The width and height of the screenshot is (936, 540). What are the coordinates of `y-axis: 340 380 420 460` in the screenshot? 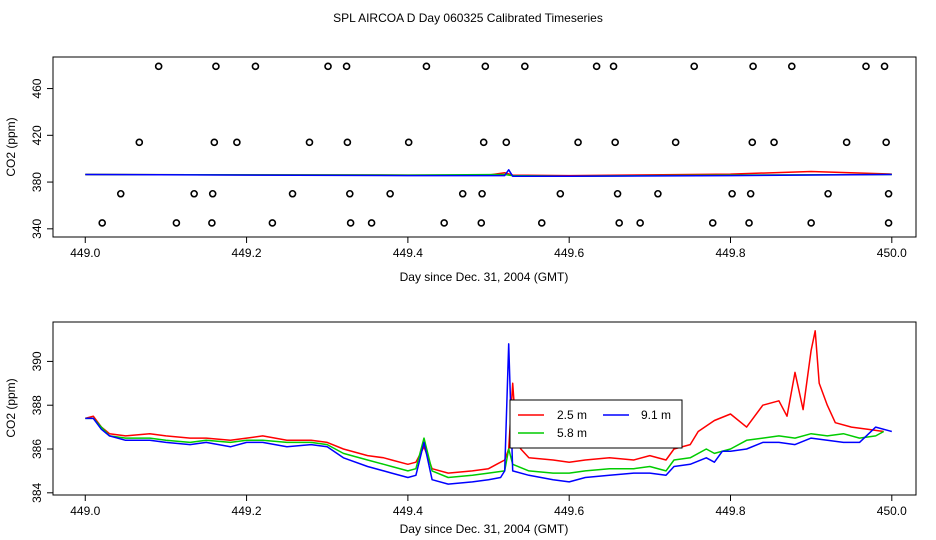 It's located at (41, 158).